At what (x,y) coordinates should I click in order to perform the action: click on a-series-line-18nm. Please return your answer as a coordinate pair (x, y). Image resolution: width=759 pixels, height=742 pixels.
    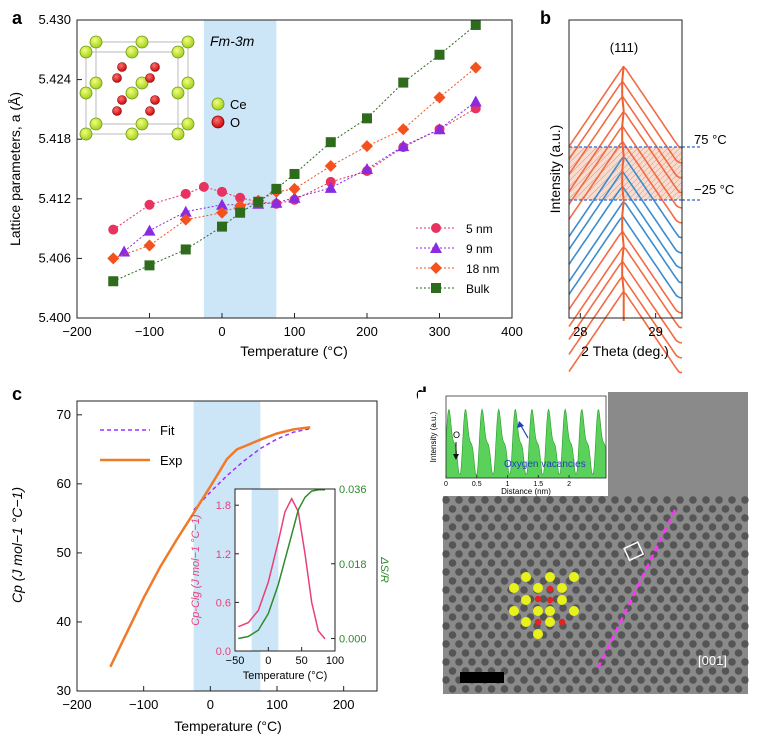
    Looking at the image, I should click on (295, 163).